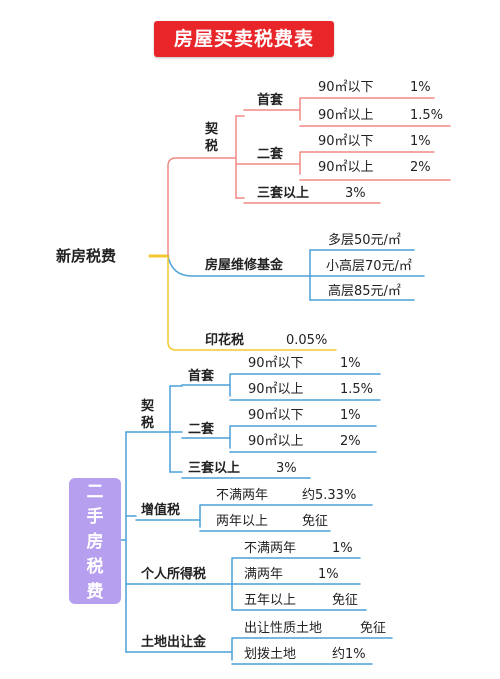  What do you see at coordinates (369, 266) in the screenshot?
I see `fund-mid-rise: 小高层70元/㎡` at bounding box center [369, 266].